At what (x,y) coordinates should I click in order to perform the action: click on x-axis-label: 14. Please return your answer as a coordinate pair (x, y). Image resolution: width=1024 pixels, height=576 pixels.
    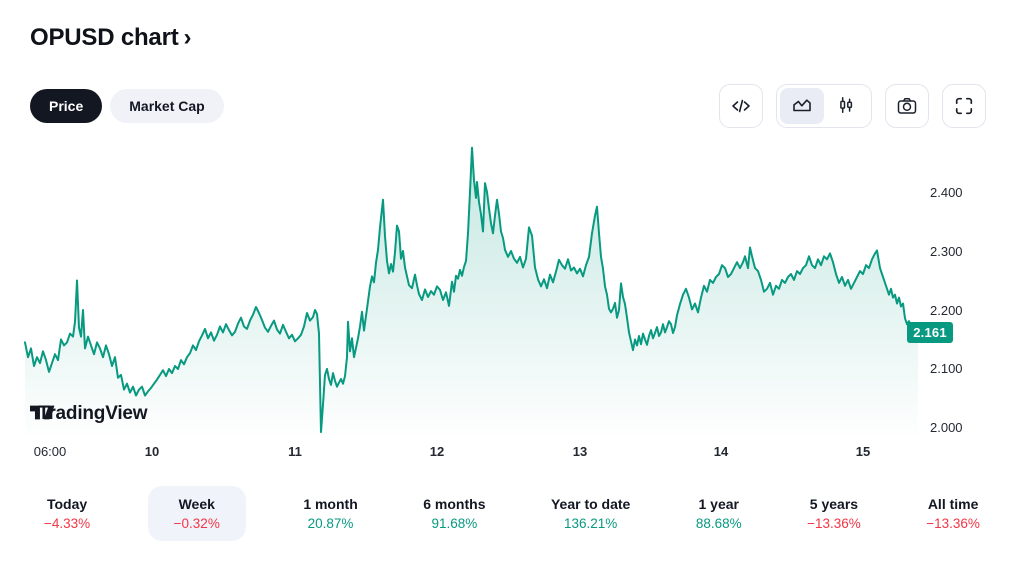
    Looking at the image, I should click on (721, 451).